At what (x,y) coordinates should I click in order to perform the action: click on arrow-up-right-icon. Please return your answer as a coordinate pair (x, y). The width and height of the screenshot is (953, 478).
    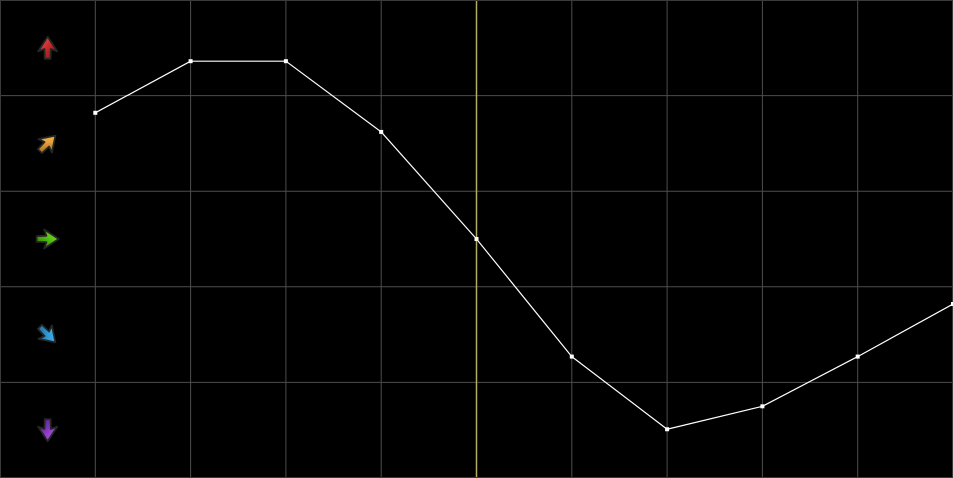
    Looking at the image, I should click on (46, 144).